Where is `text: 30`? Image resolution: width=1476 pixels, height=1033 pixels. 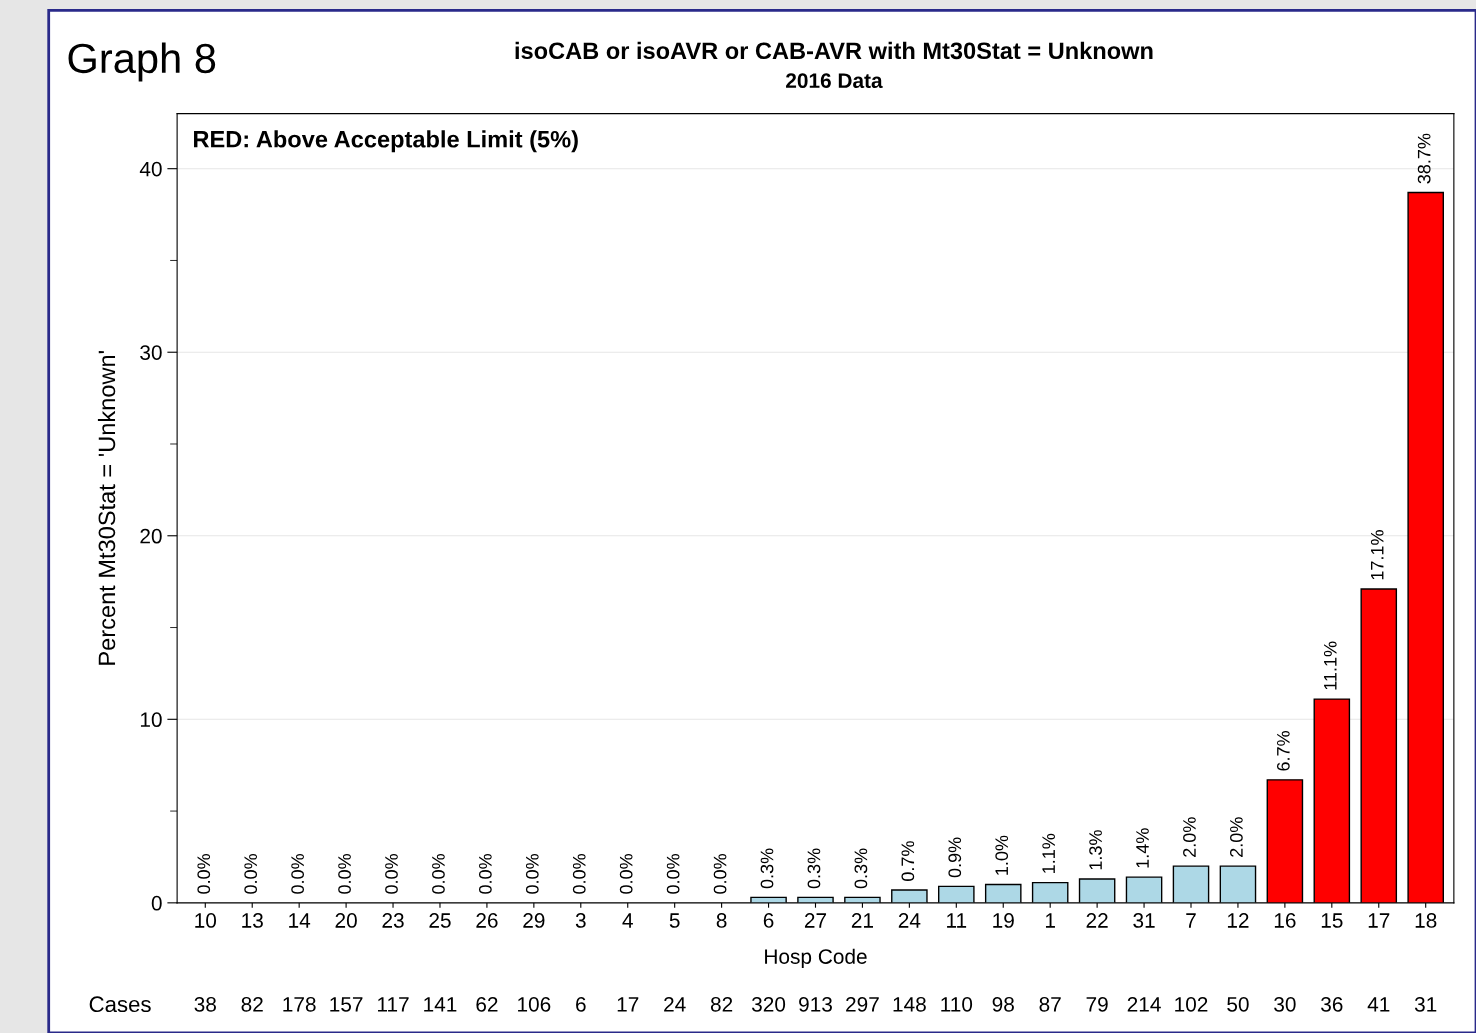
text: 30 is located at coordinates (1285, 1004).